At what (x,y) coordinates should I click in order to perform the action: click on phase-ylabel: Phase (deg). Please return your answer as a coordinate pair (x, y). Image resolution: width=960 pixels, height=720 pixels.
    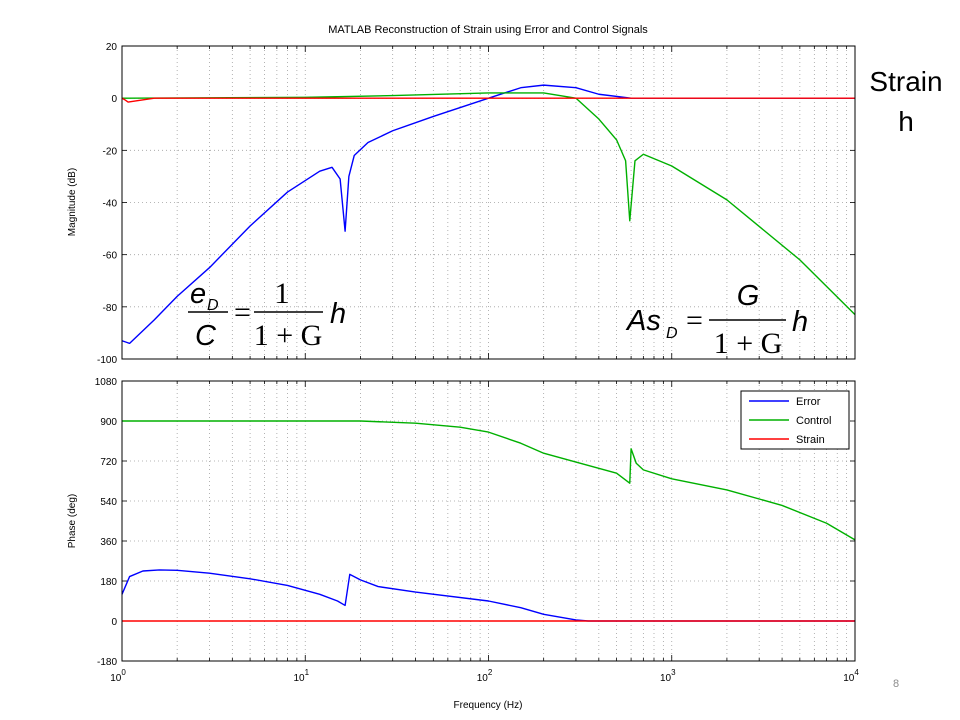
    Looking at the image, I should click on (72, 521).